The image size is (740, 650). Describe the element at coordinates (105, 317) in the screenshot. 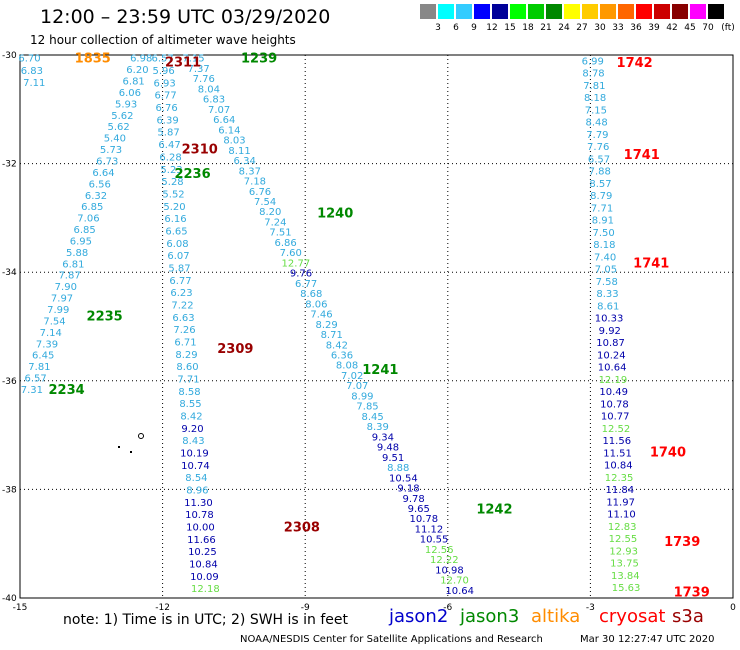

I see `pass-label: 2235` at that location.